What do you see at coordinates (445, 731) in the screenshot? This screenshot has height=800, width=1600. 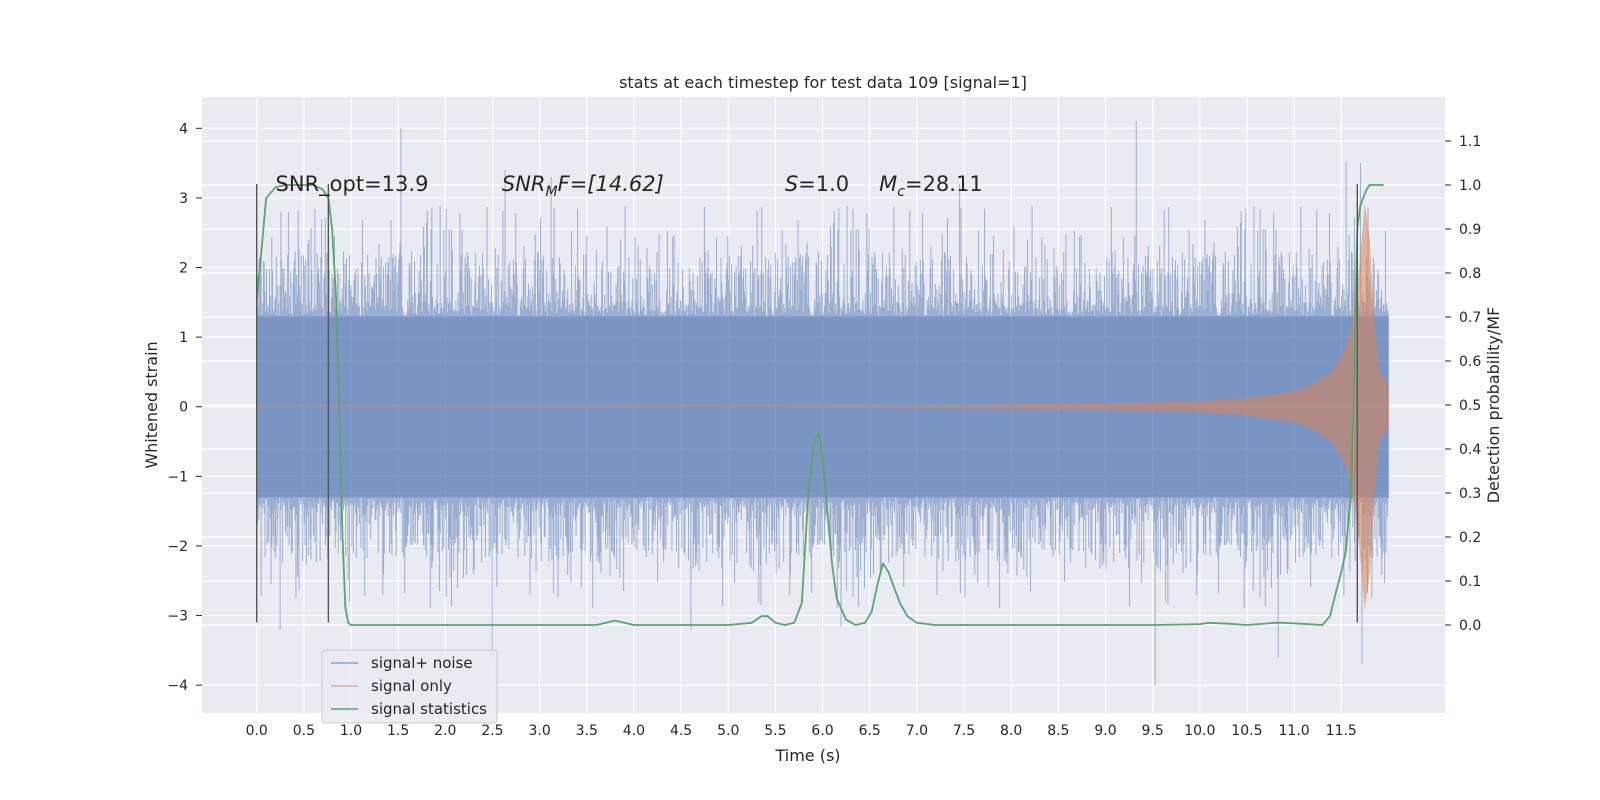 I see `x-tick-label: 2.0` at bounding box center [445, 731].